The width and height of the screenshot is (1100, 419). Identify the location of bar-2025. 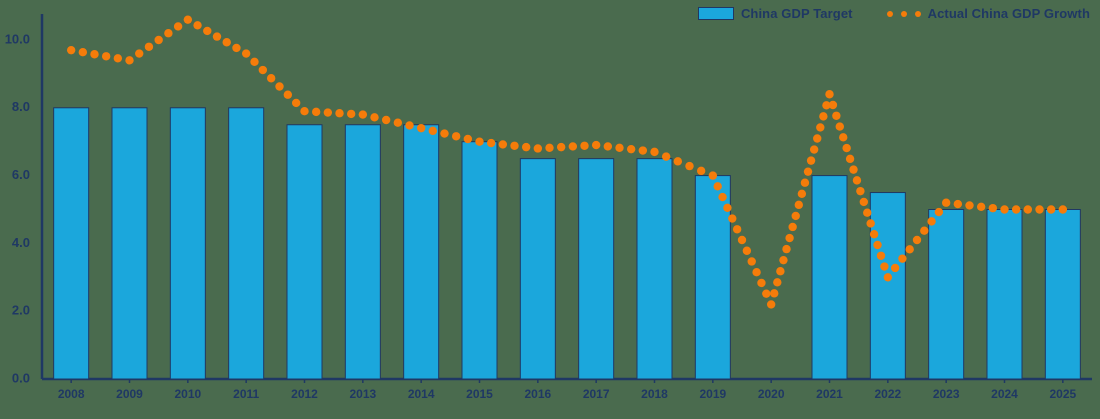
(1062, 294).